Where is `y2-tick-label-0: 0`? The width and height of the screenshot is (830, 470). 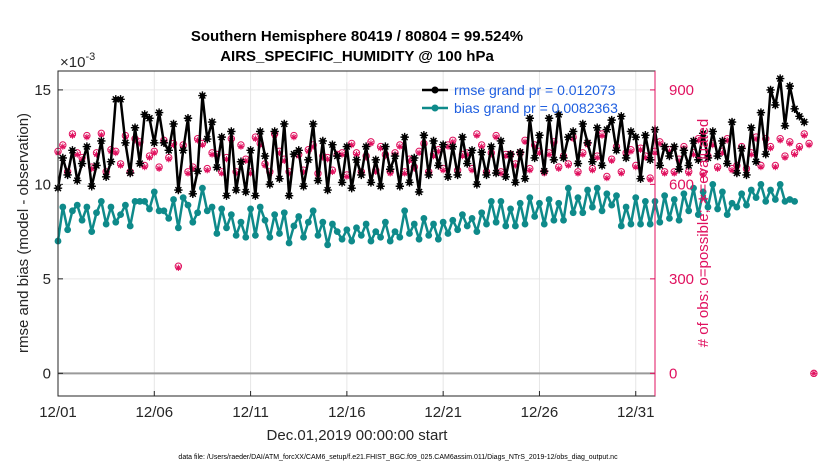
y2-tick-label-0: 0 is located at coordinates (673, 373).